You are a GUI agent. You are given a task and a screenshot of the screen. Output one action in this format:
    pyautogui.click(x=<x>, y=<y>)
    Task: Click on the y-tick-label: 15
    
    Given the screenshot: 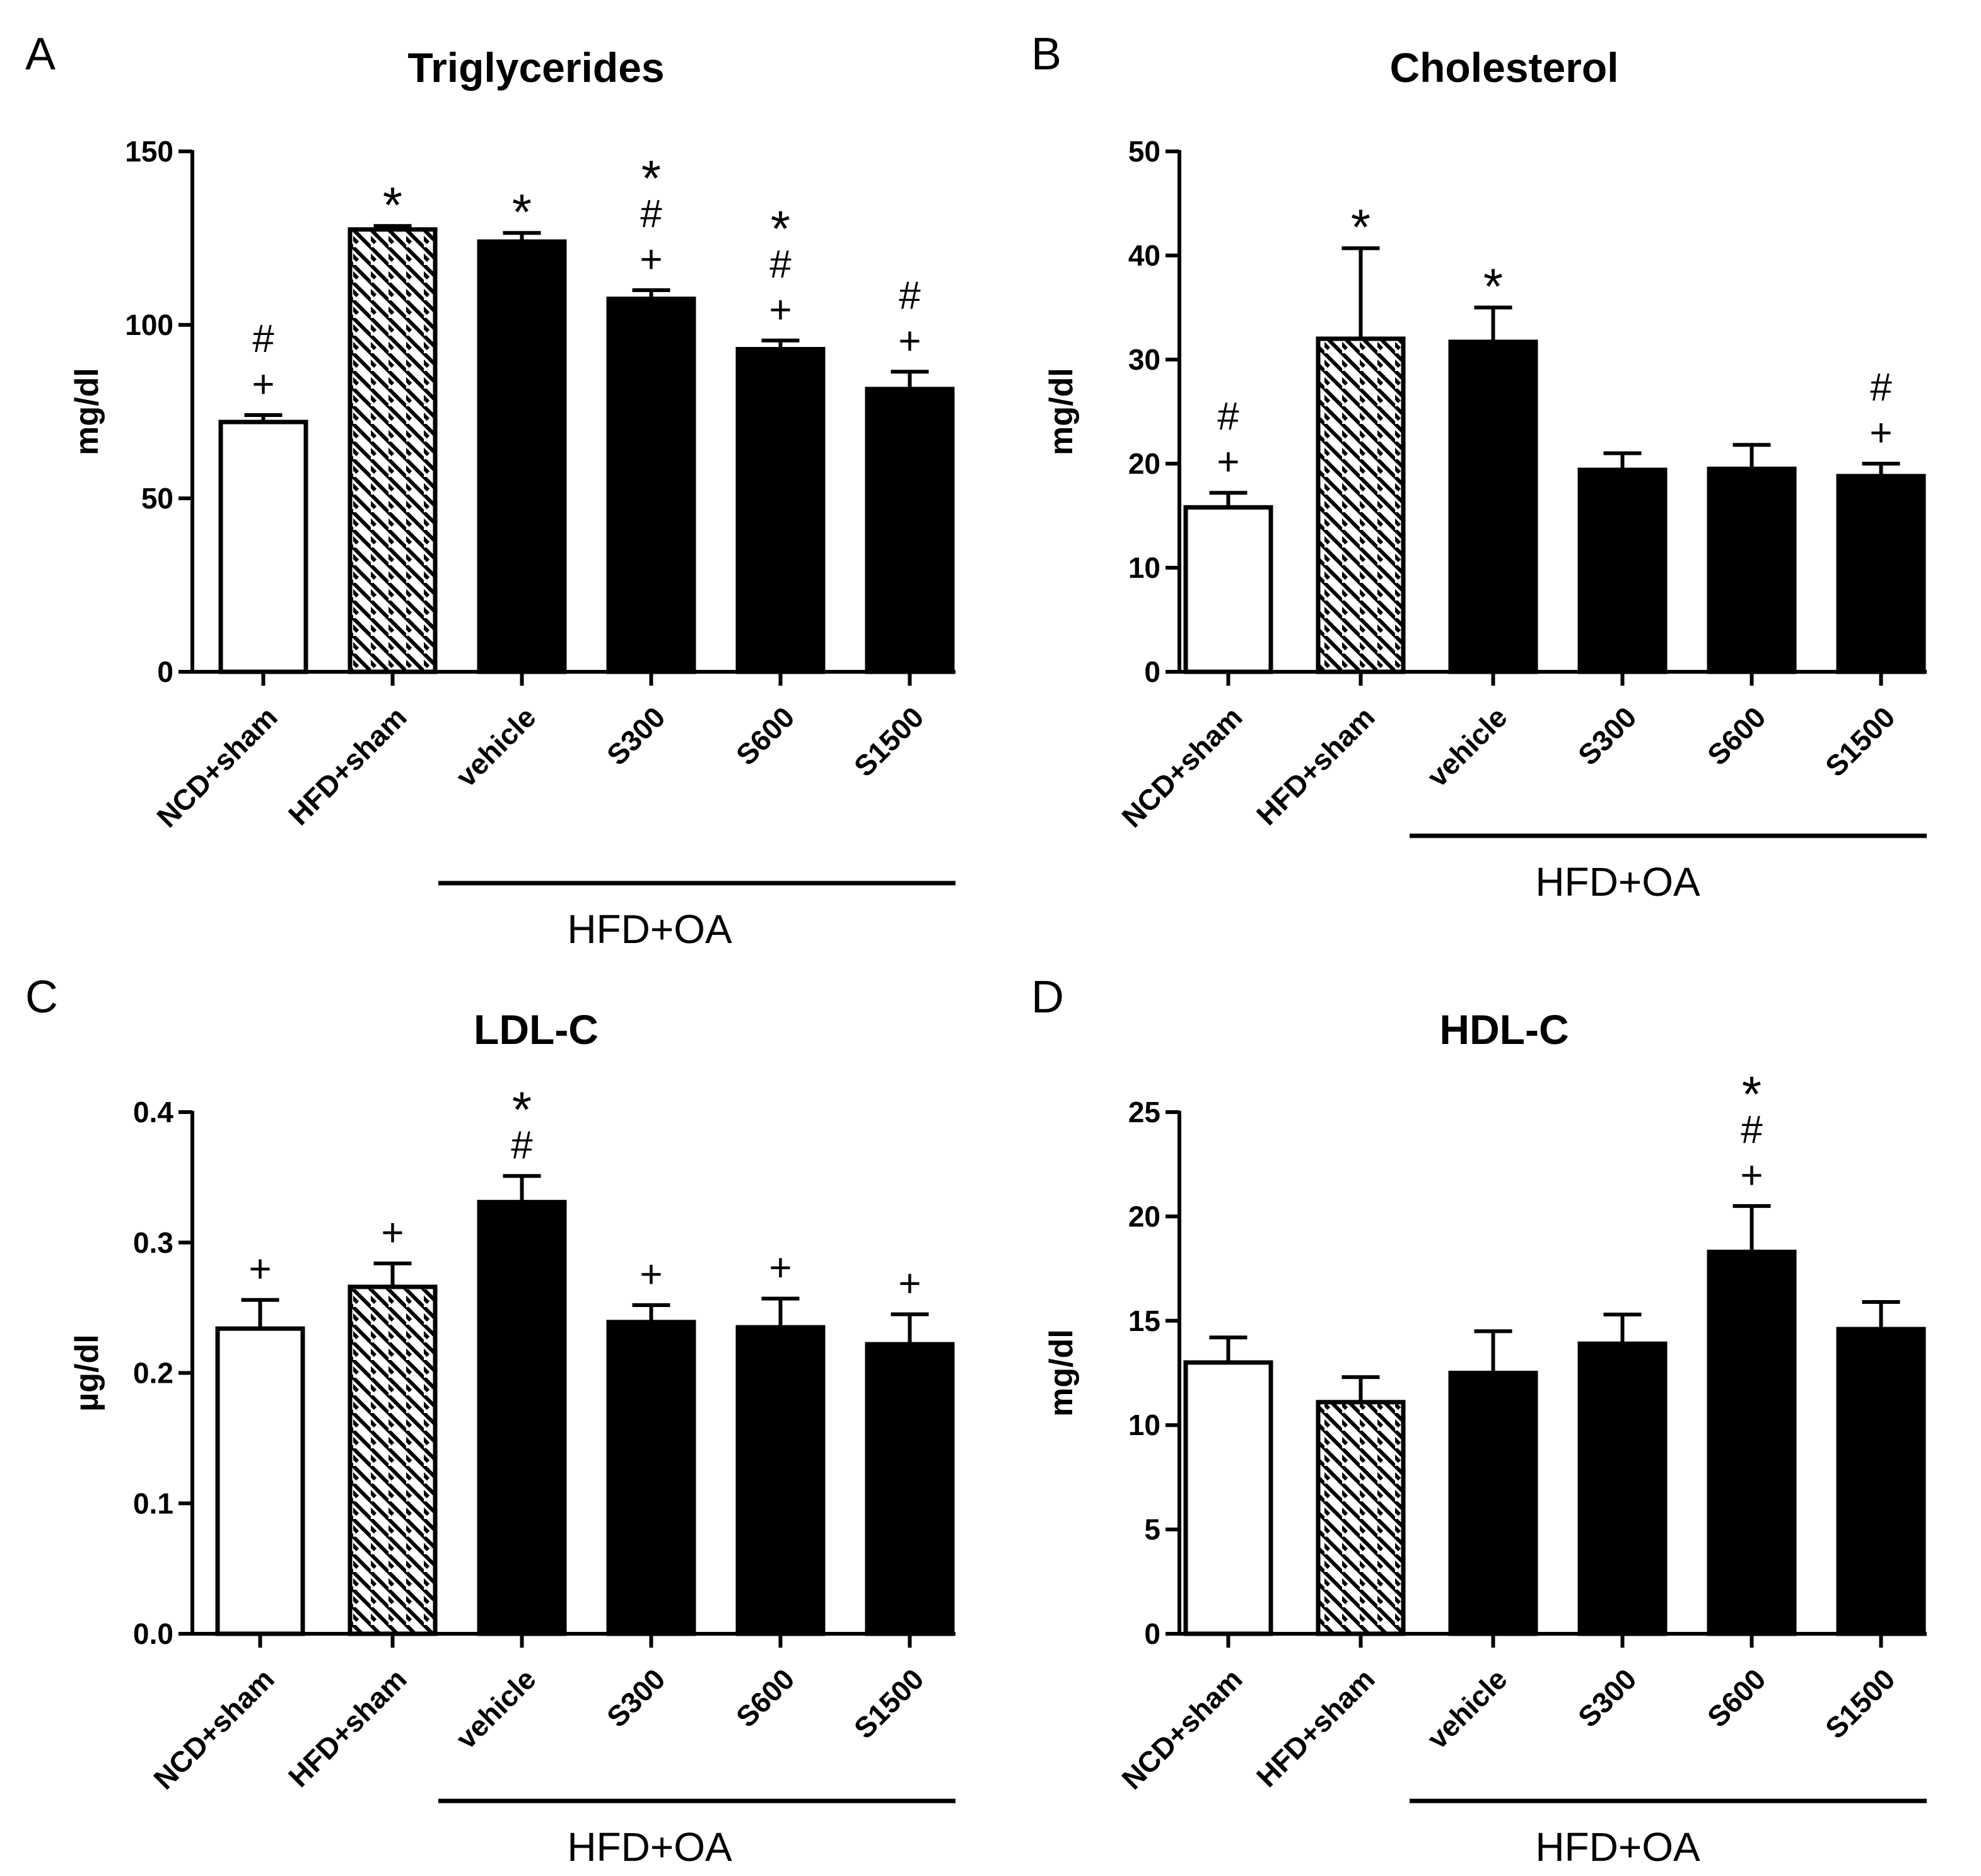 What is the action you would take?
    pyautogui.click(x=1144, y=1320)
    